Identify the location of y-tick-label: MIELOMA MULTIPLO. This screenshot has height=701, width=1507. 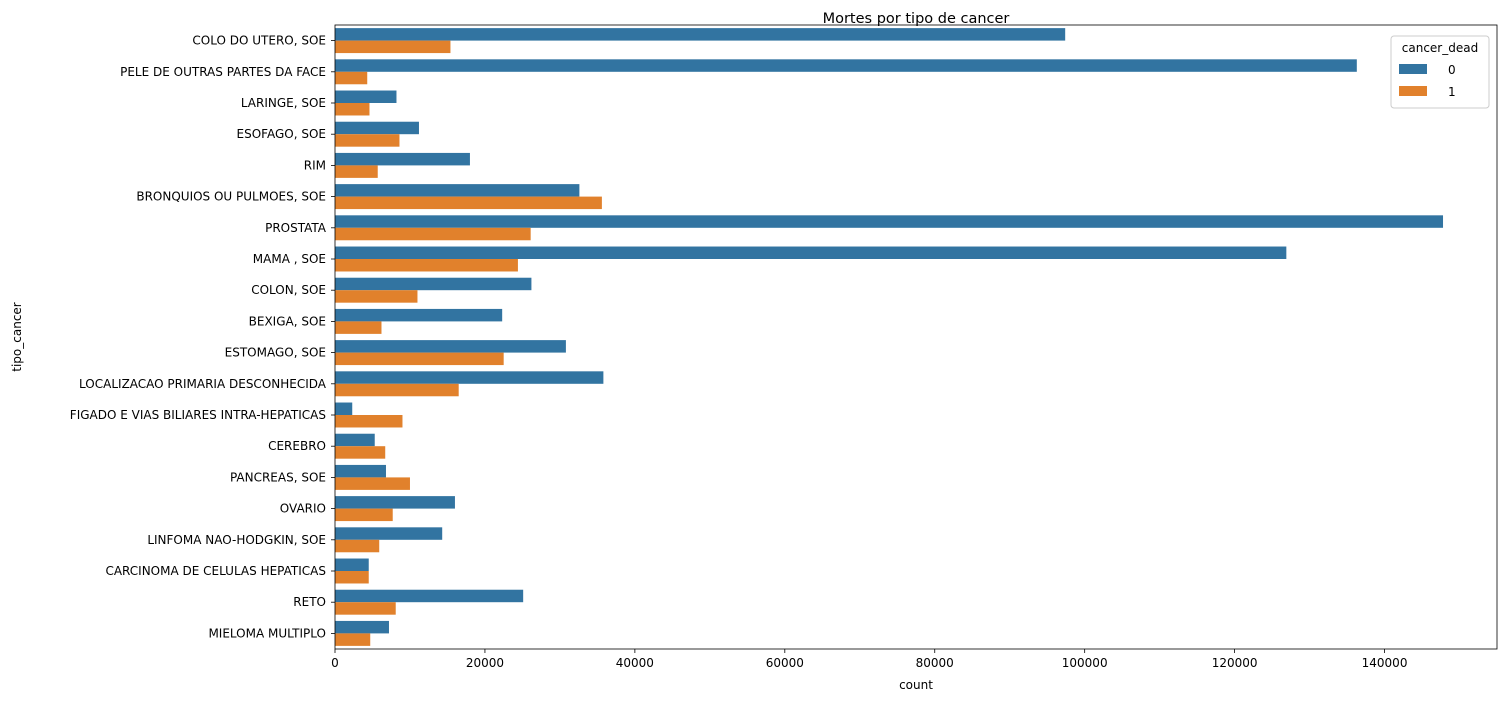
(267, 633).